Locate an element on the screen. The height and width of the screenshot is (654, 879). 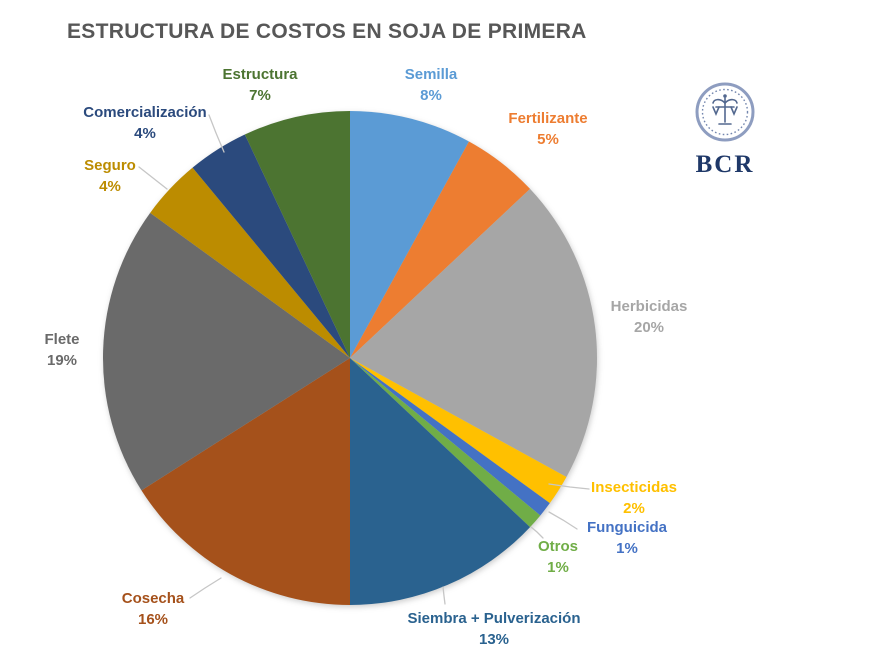
pie-slice-herbicidas is located at coordinates (474, 332).